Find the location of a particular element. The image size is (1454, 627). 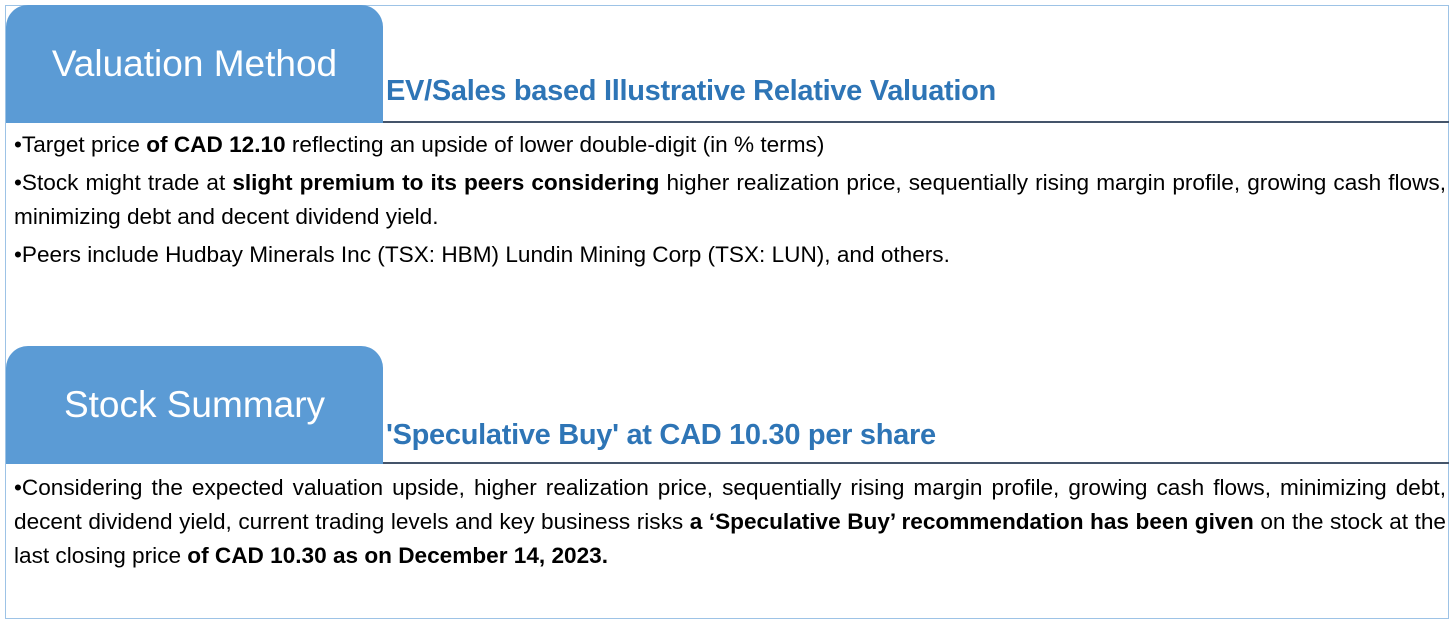

text: •Target price is located at coordinates (80, 144).